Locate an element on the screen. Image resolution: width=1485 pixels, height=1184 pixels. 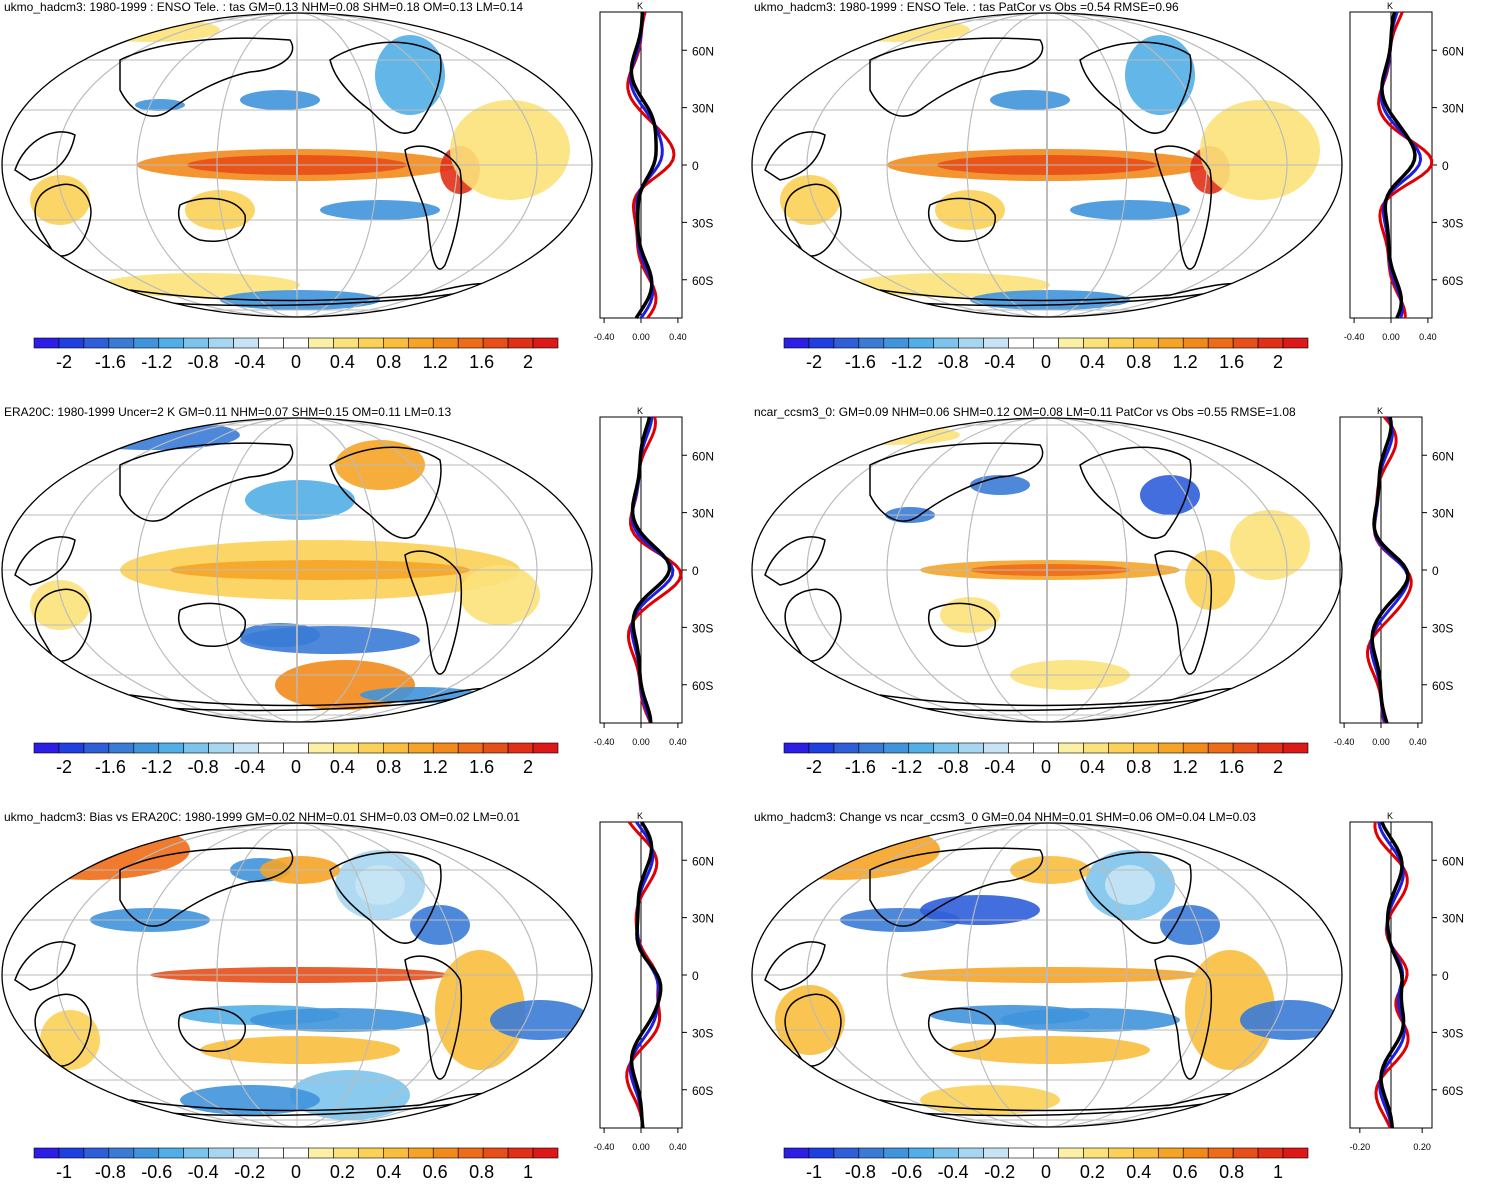
x-tick-label: 0.20 is located at coordinates (1422, 1147).